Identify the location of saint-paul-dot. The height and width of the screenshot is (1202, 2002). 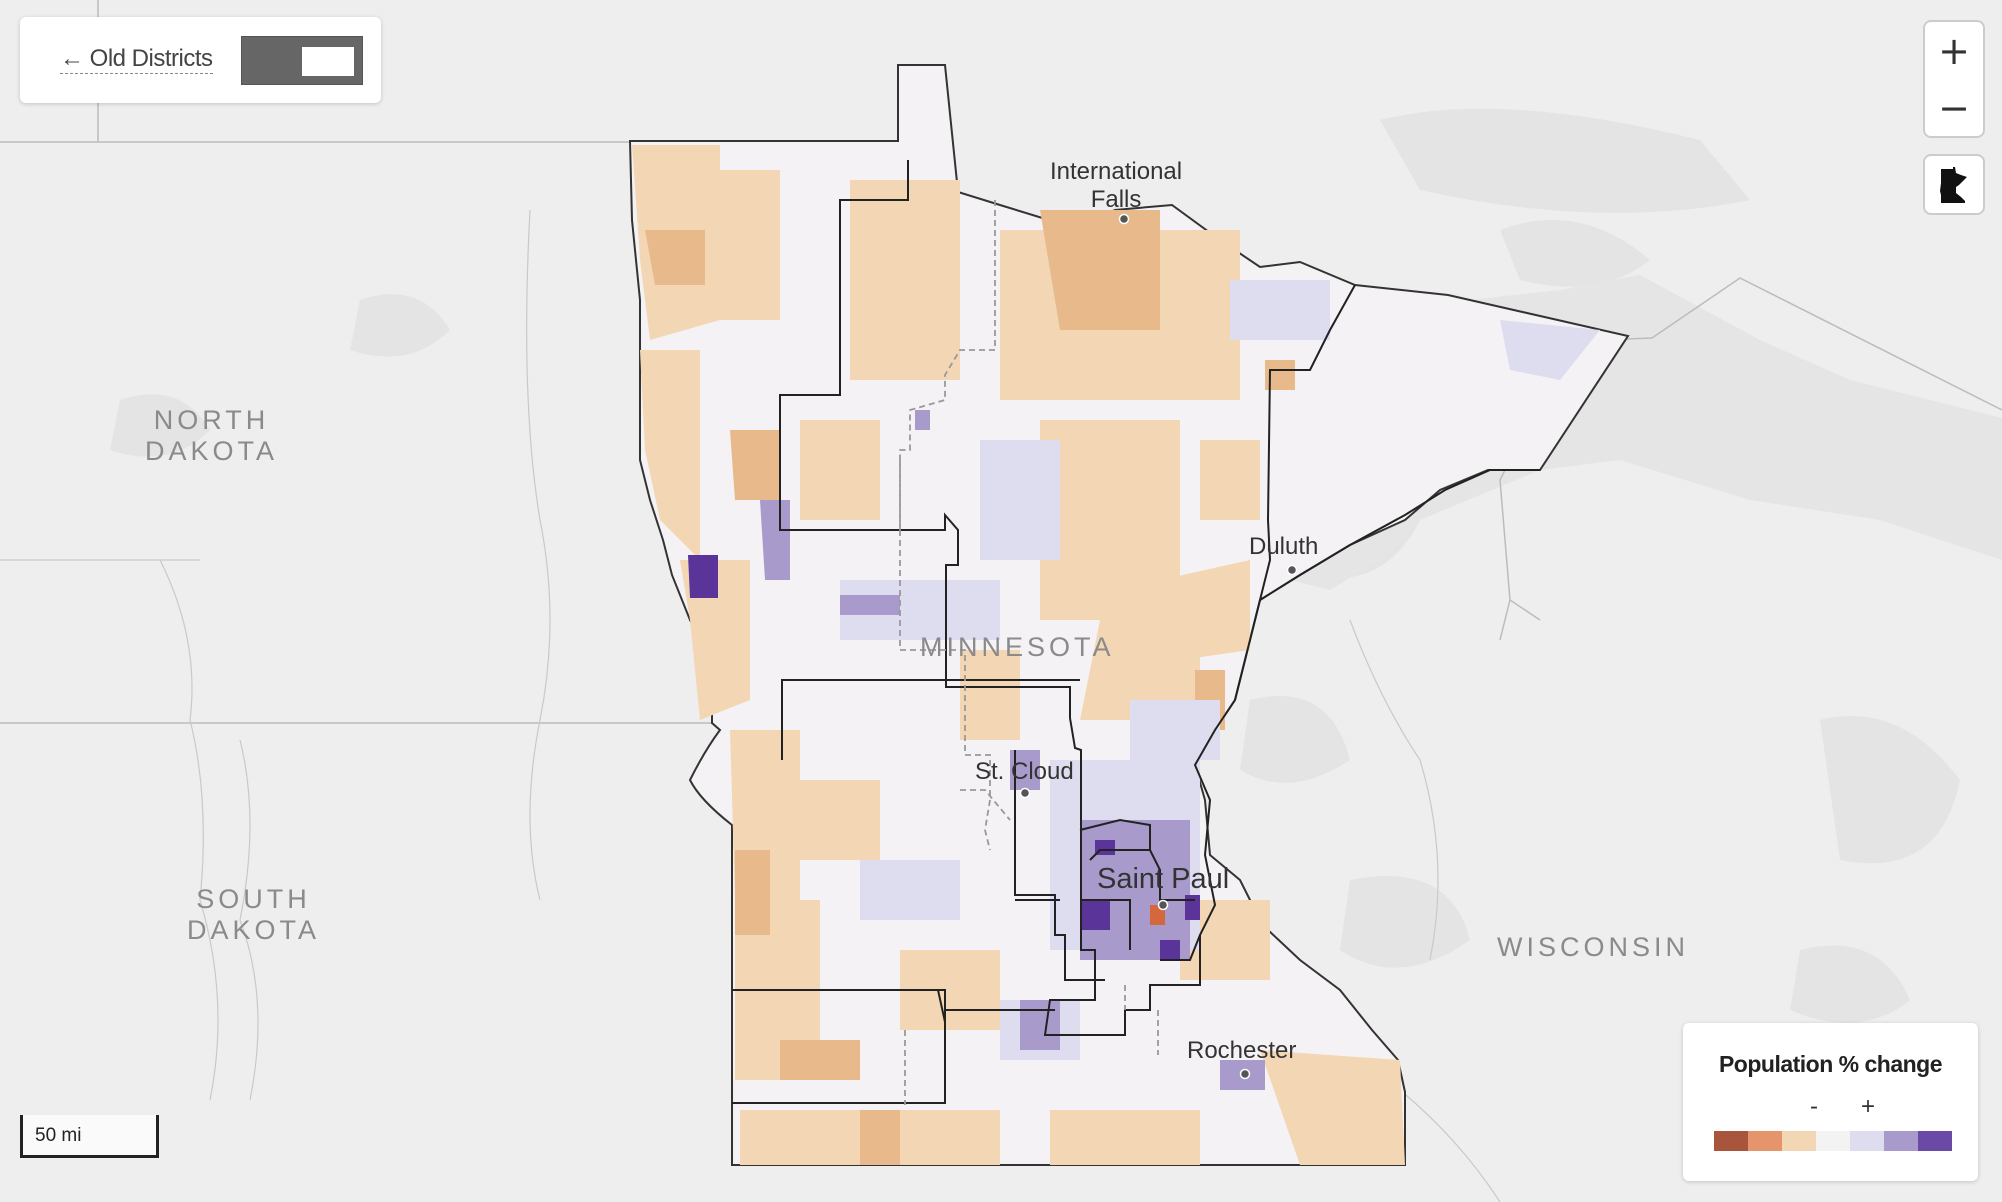
(1163, 905).